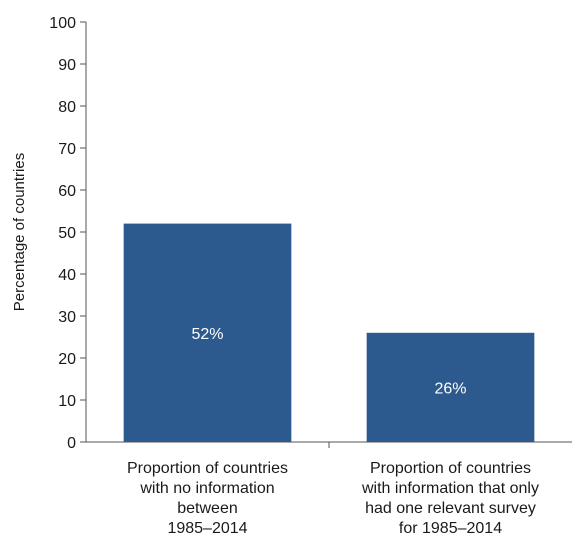  What do you see at coordinates (67, 149) in the screenshot?
I see `y-tick-label: 70` at bounding box center [67, 149].